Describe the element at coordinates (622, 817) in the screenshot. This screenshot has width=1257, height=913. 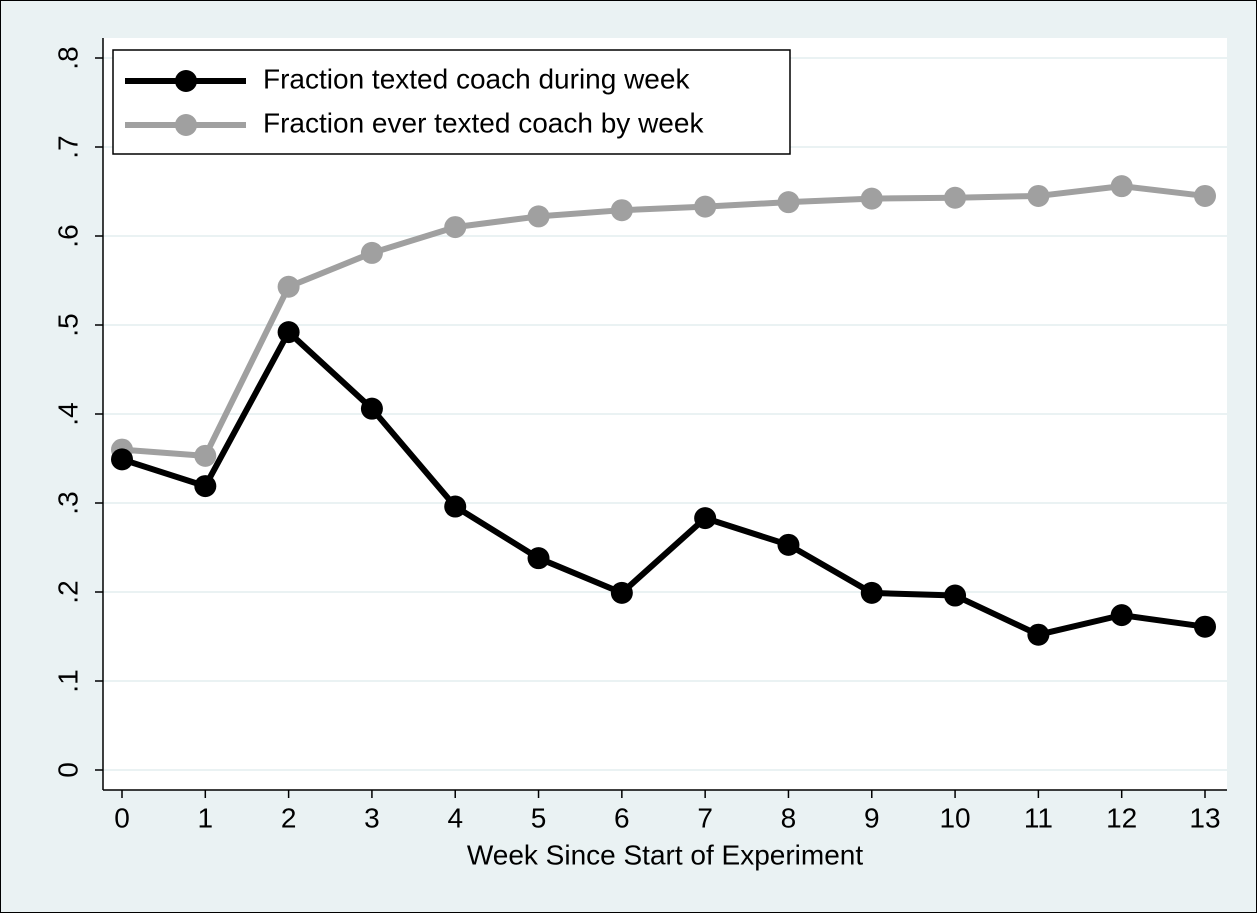
I see `x-tick-label: 6` at that location.